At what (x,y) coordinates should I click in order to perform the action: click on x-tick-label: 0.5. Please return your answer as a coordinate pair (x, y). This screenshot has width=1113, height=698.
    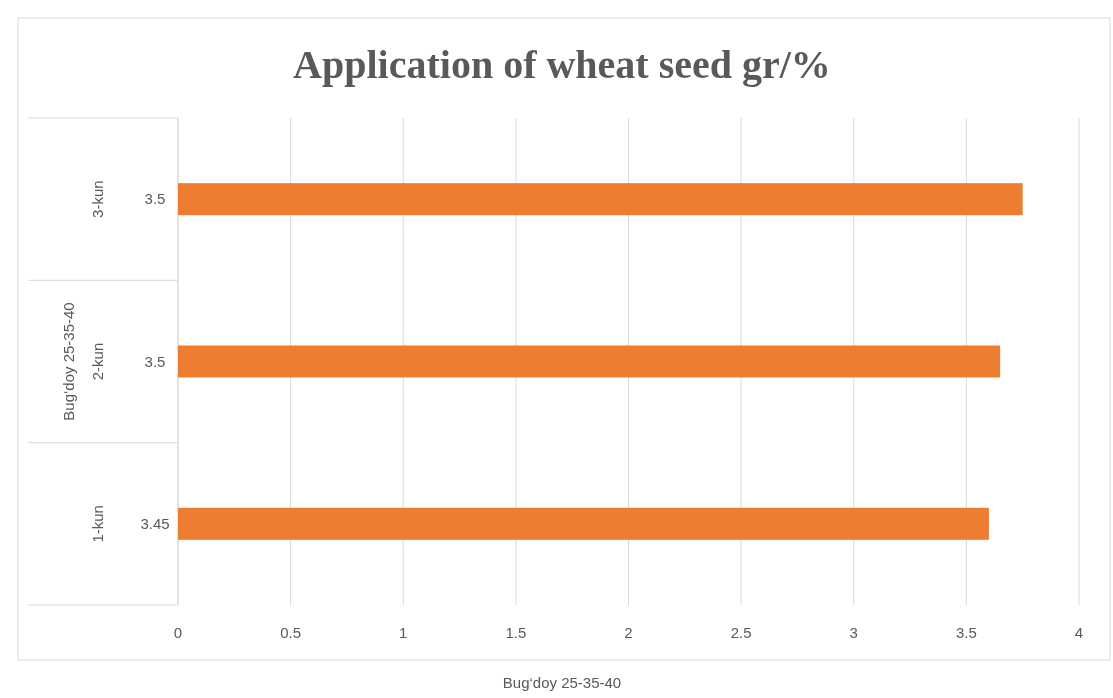
    Looking at the image, I should click on (291, 632).